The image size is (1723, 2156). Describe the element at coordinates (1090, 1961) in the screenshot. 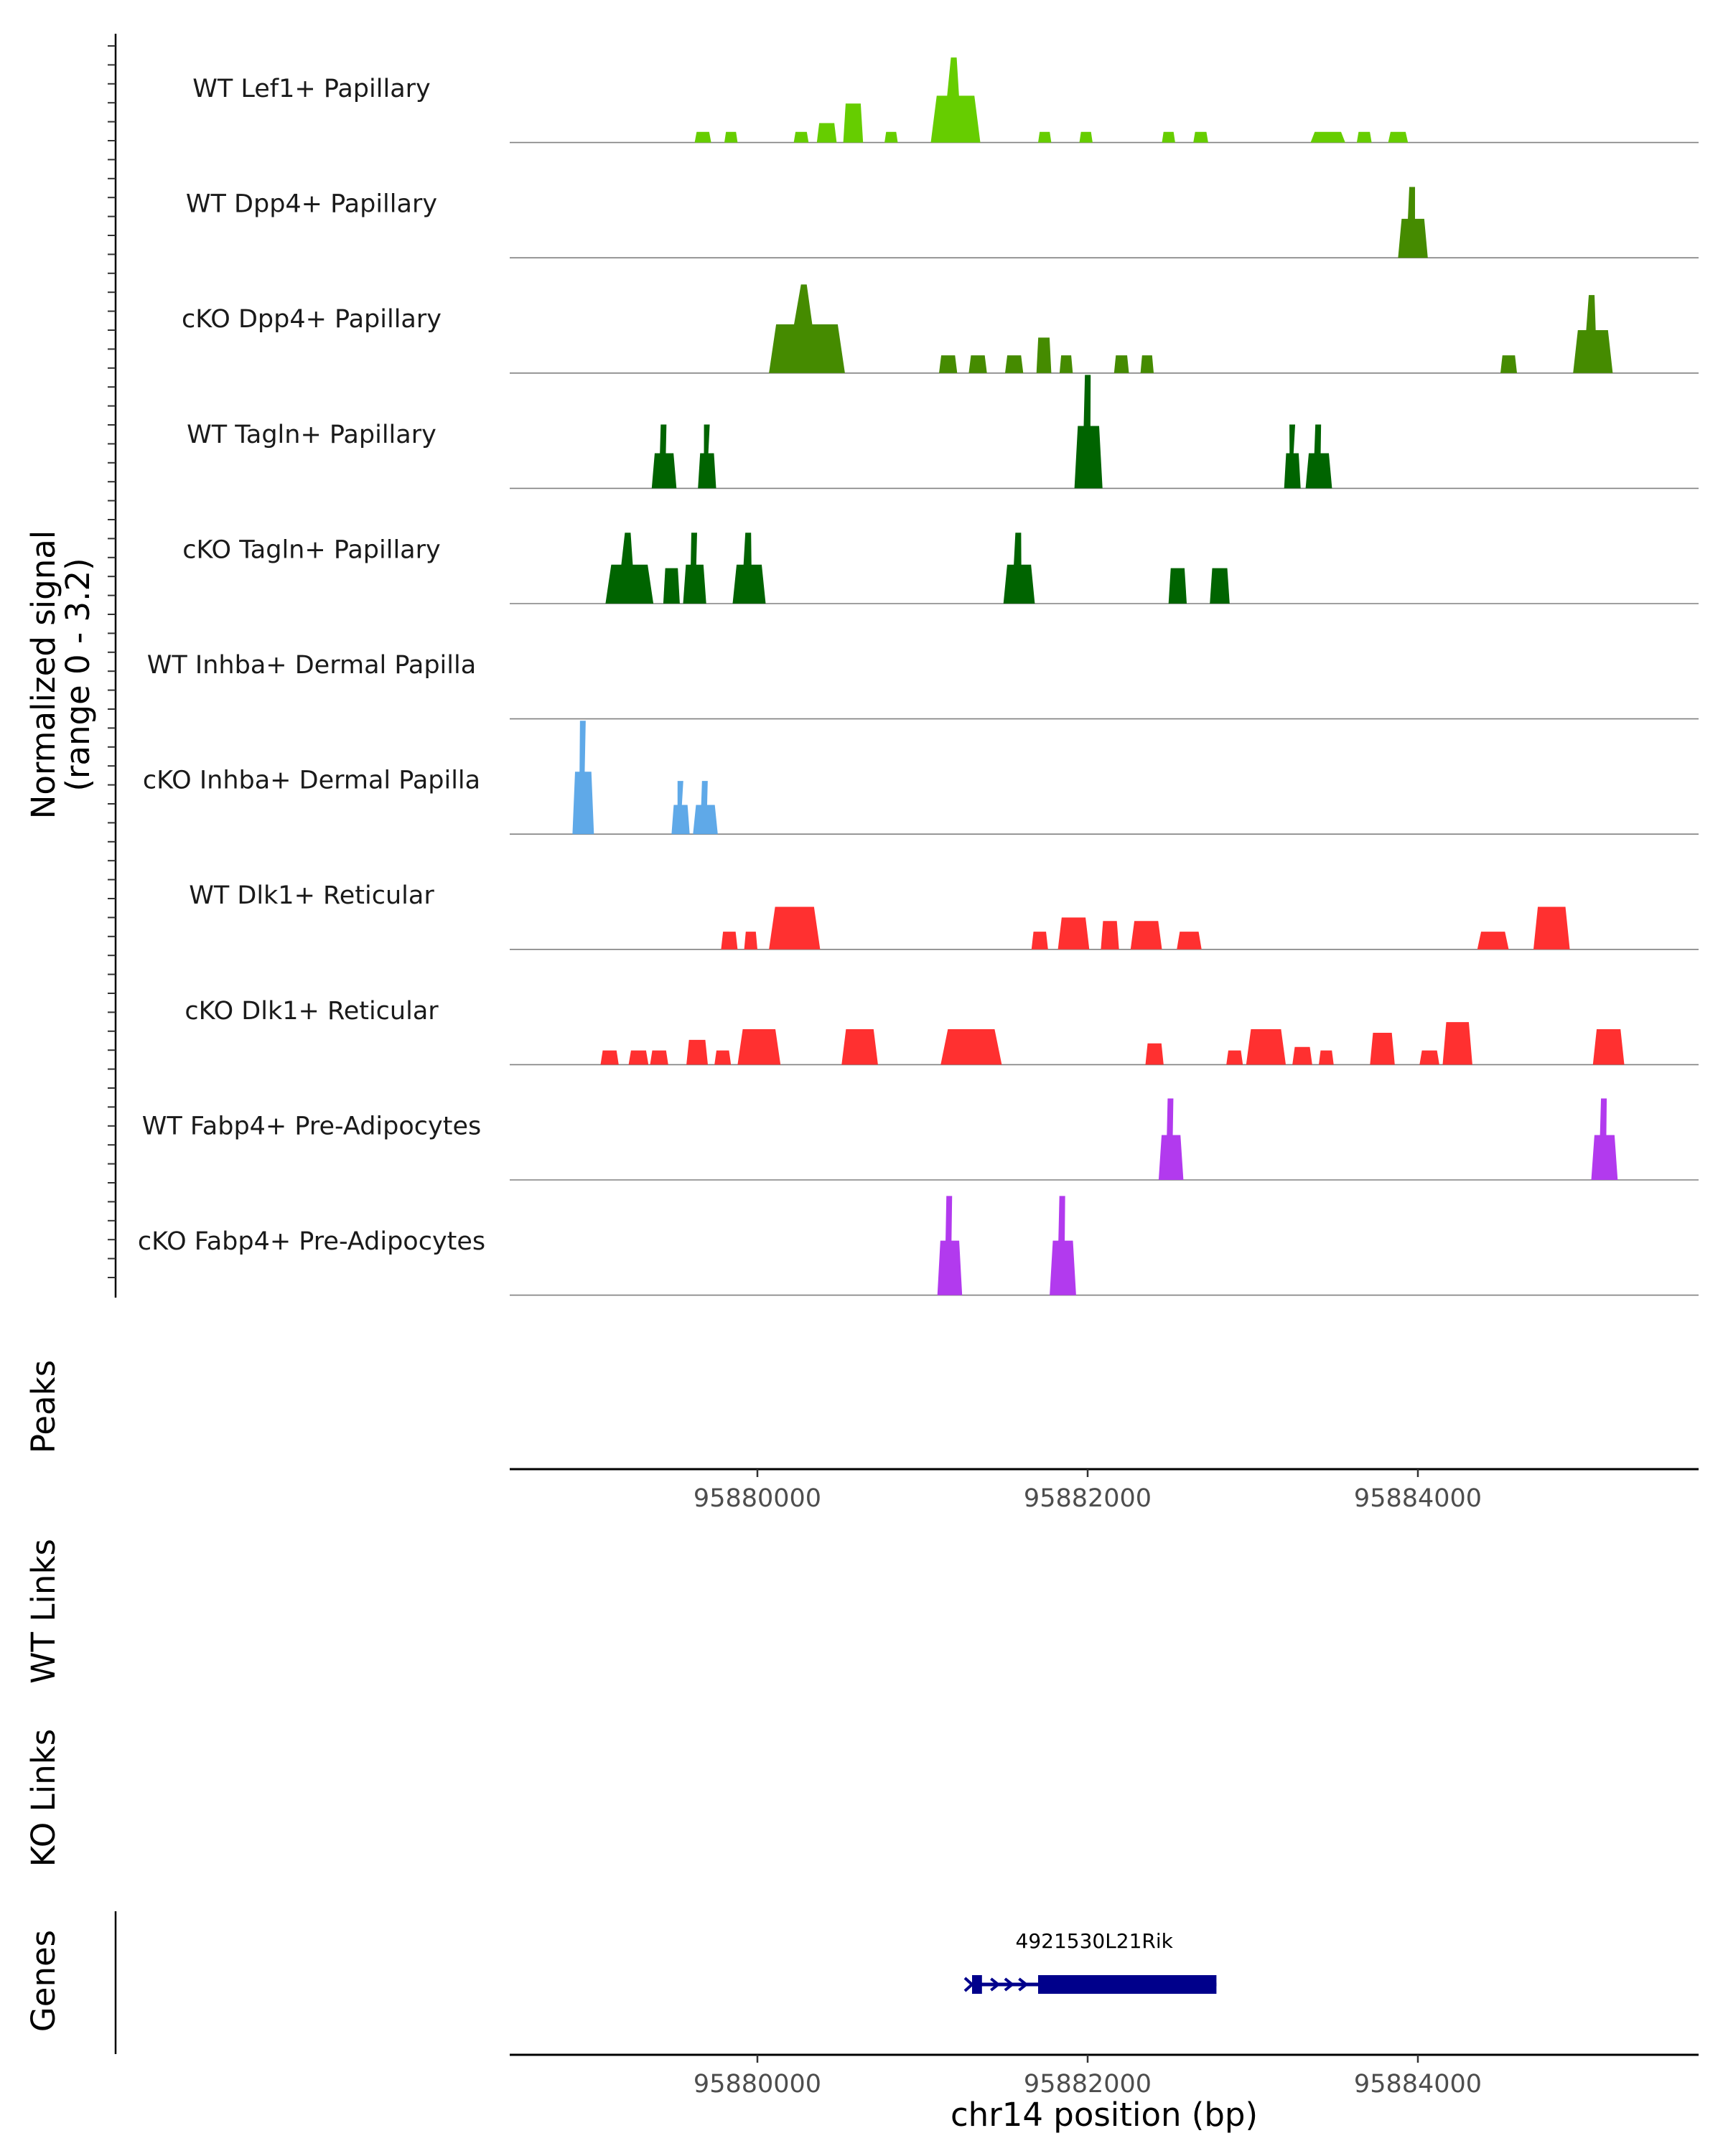

I see `gene-track: 4921530L21Rik` at that location.